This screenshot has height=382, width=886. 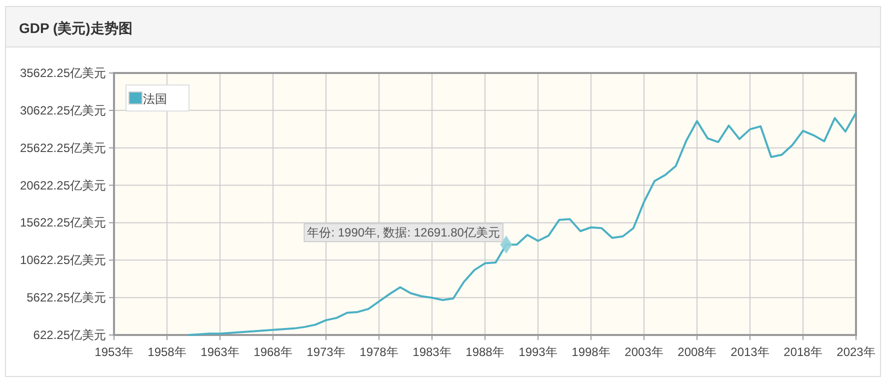 What do you see at coordinates (63, 185) in the screenshot?
I see `y-tick-label: 20622.25亿美元` at bounding box center [63, 185].